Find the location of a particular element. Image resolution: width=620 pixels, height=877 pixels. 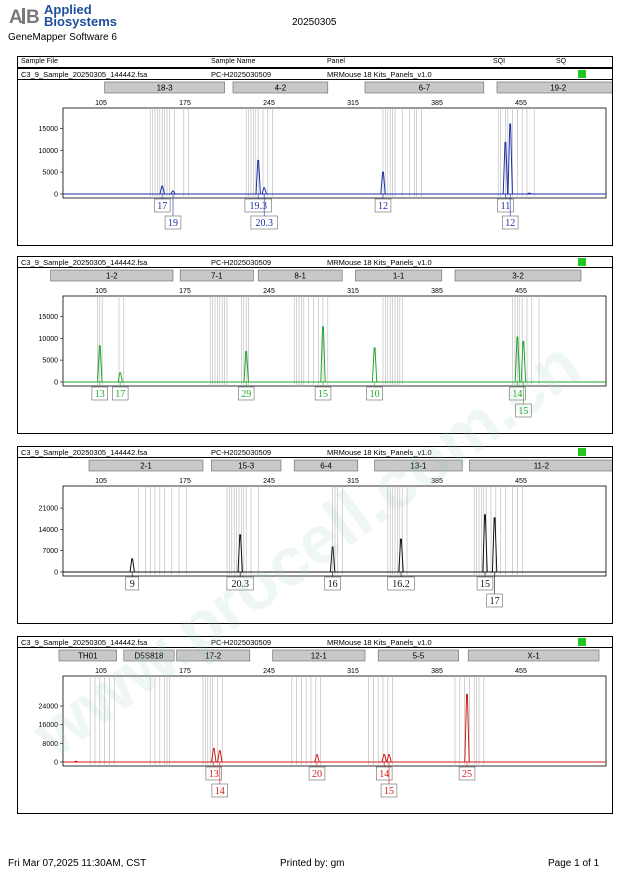

marker-label: 5-5 is located at coordinates (419, 656).